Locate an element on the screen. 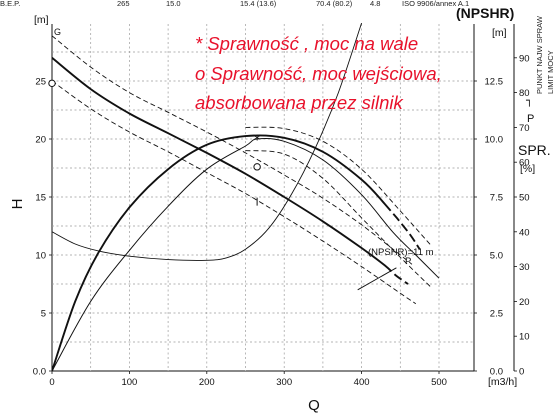 The width and height of the screenshot is (556, 420). curve-npshr-upper-dashed is located at coordinates (338, 186).